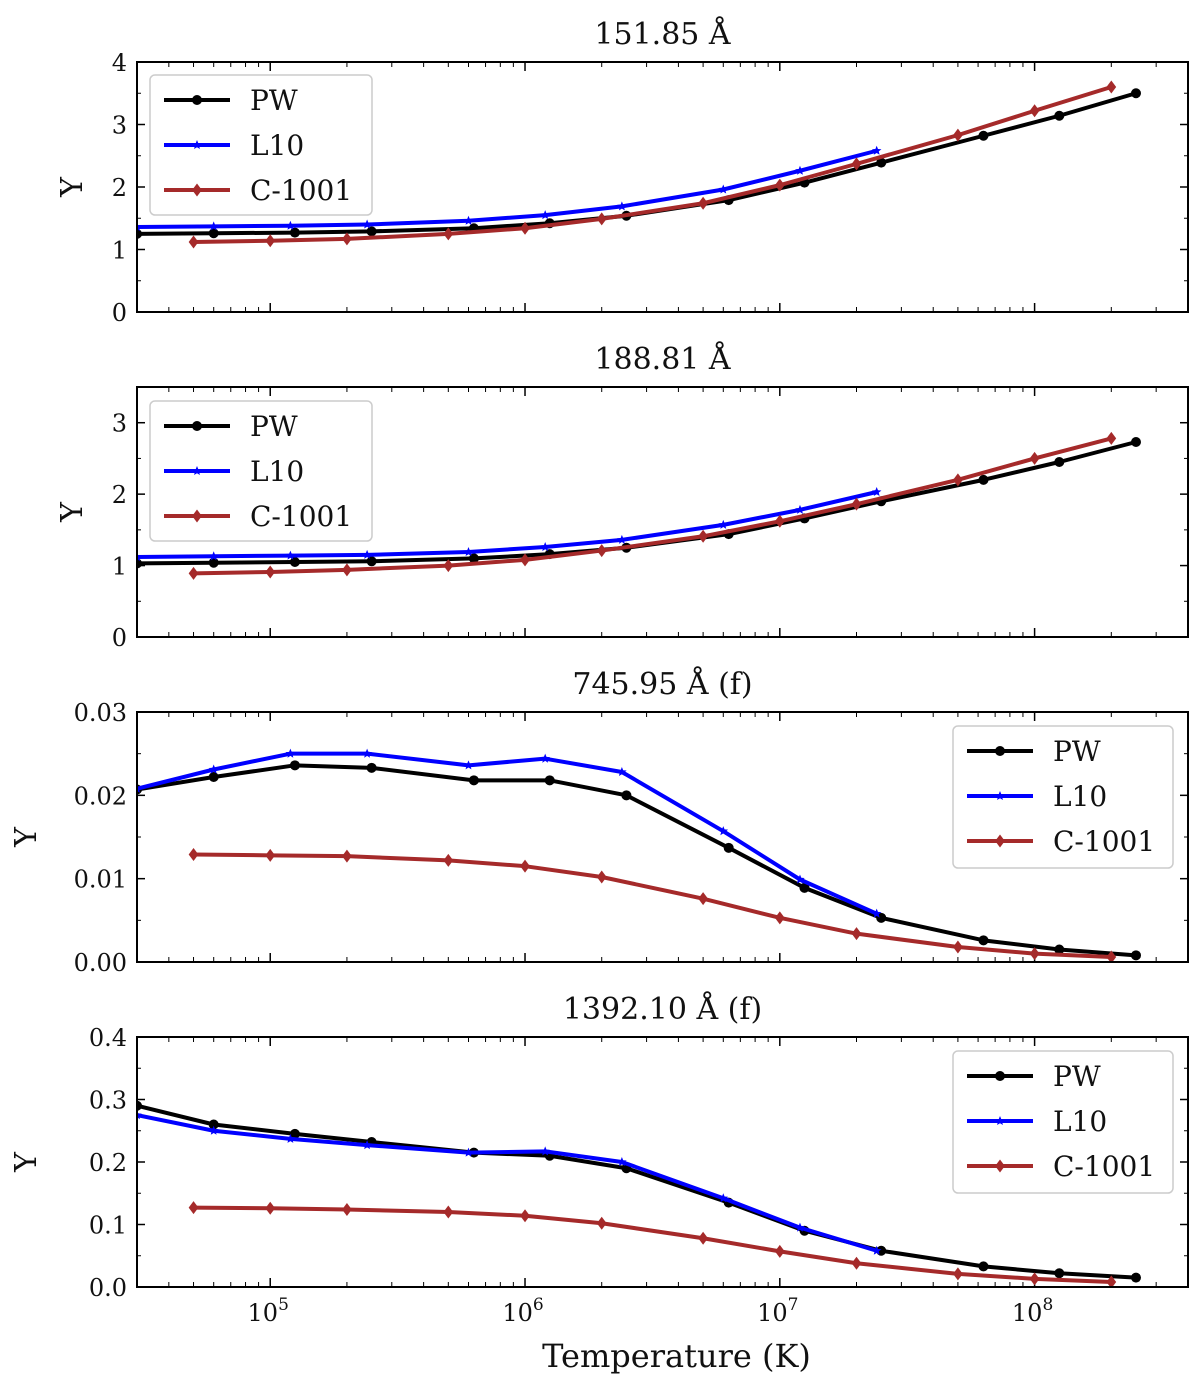 The image size is (1200, 1386). I want to click on series-pw, so click(639, 1191).